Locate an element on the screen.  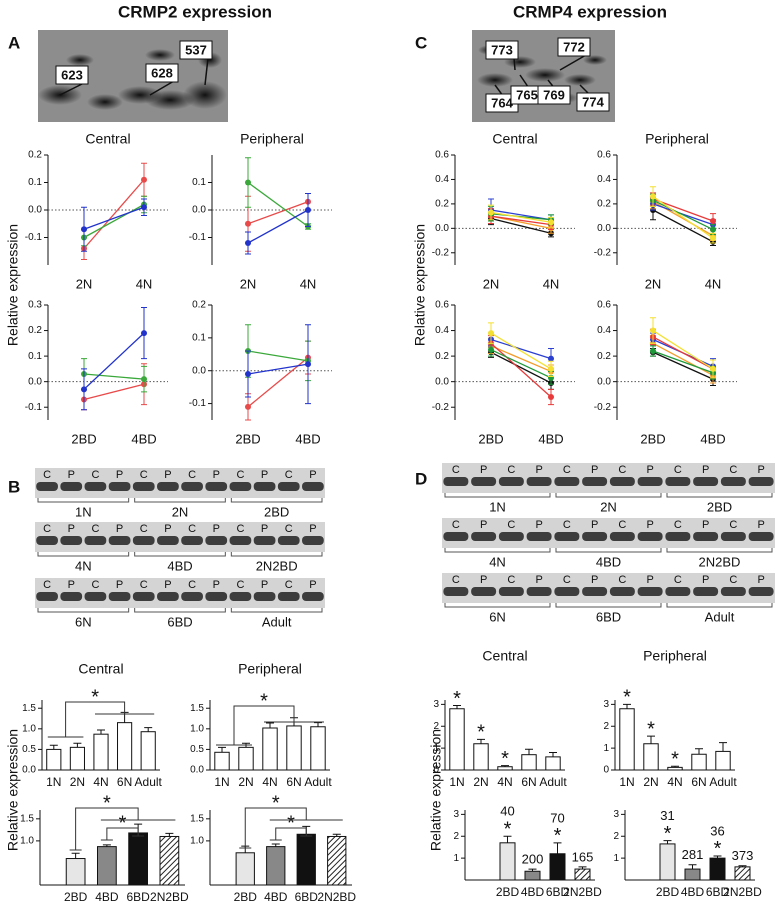
spot-label: 623 is located at coordinates (72, 74).